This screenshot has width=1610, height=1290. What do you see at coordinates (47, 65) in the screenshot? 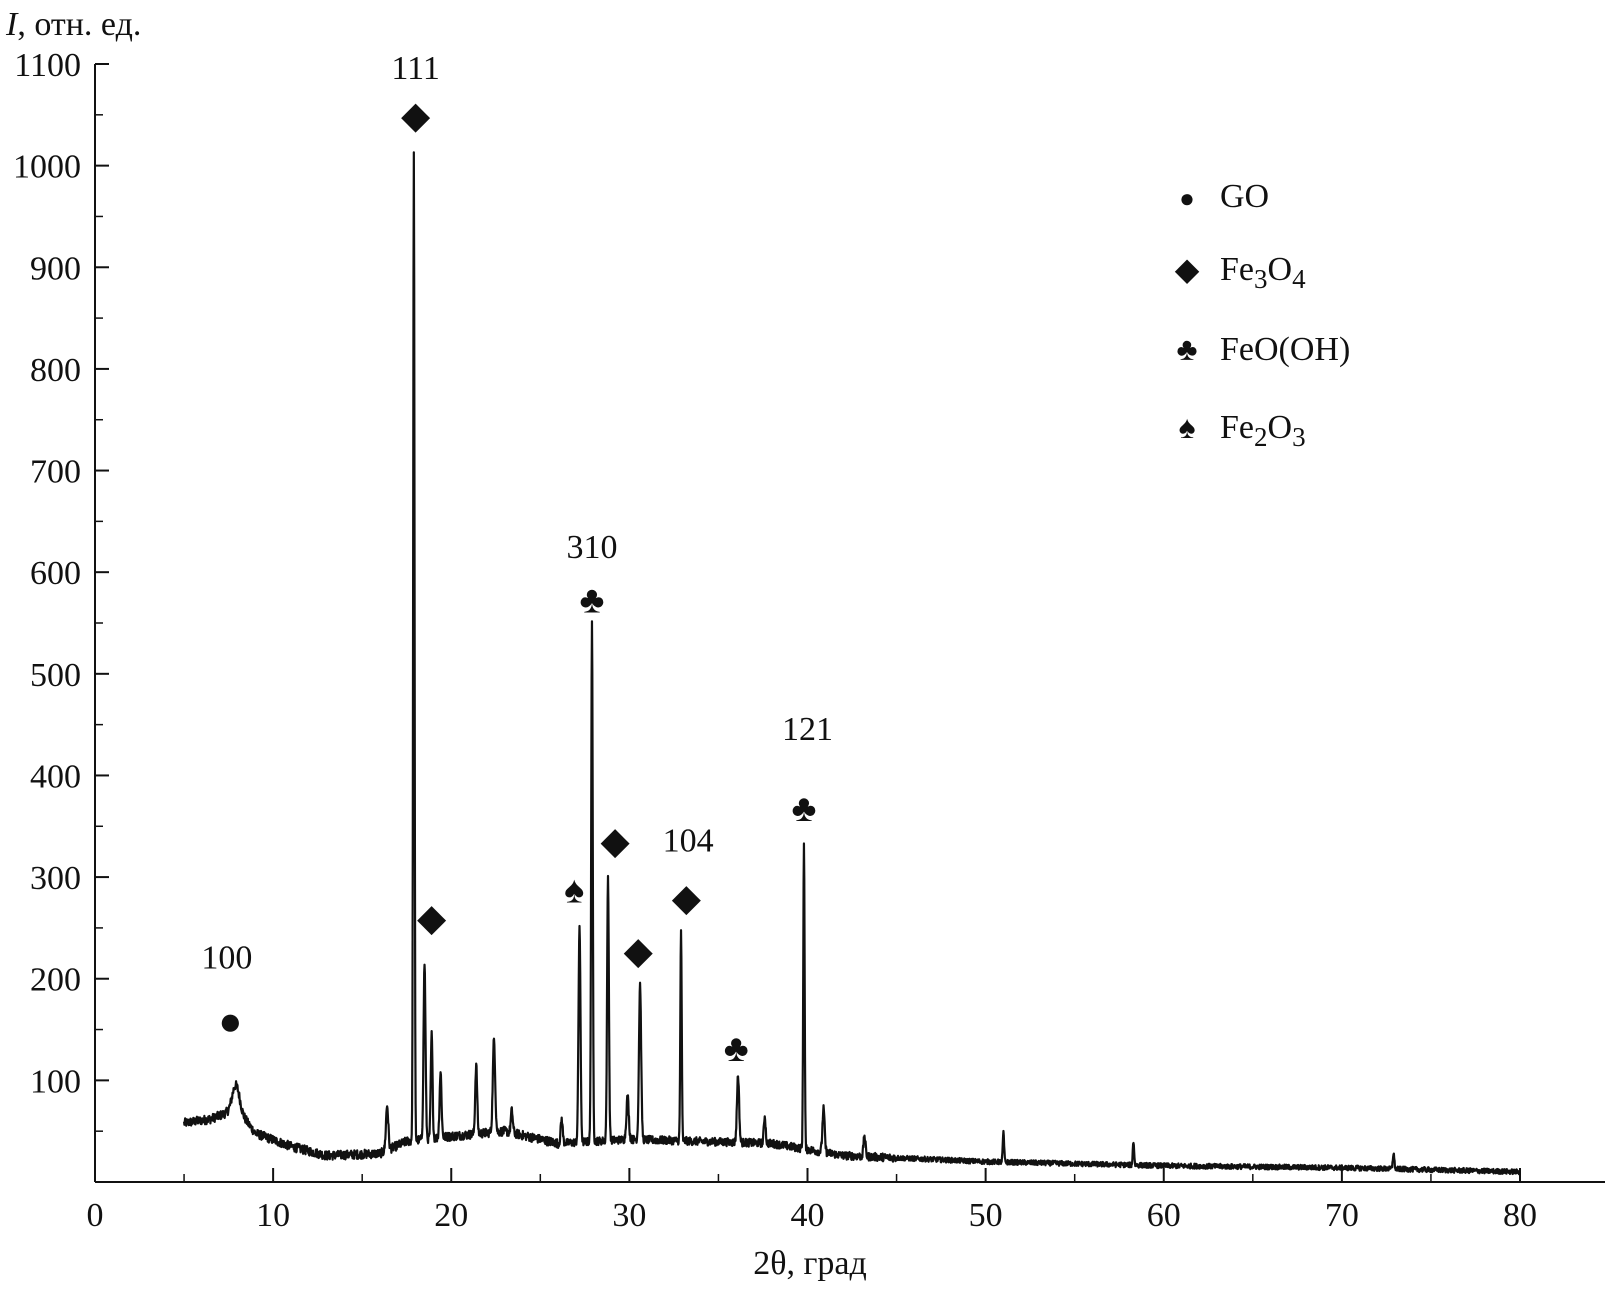
I see `y-tick-label: 1100` at bounding box center [47, 65].